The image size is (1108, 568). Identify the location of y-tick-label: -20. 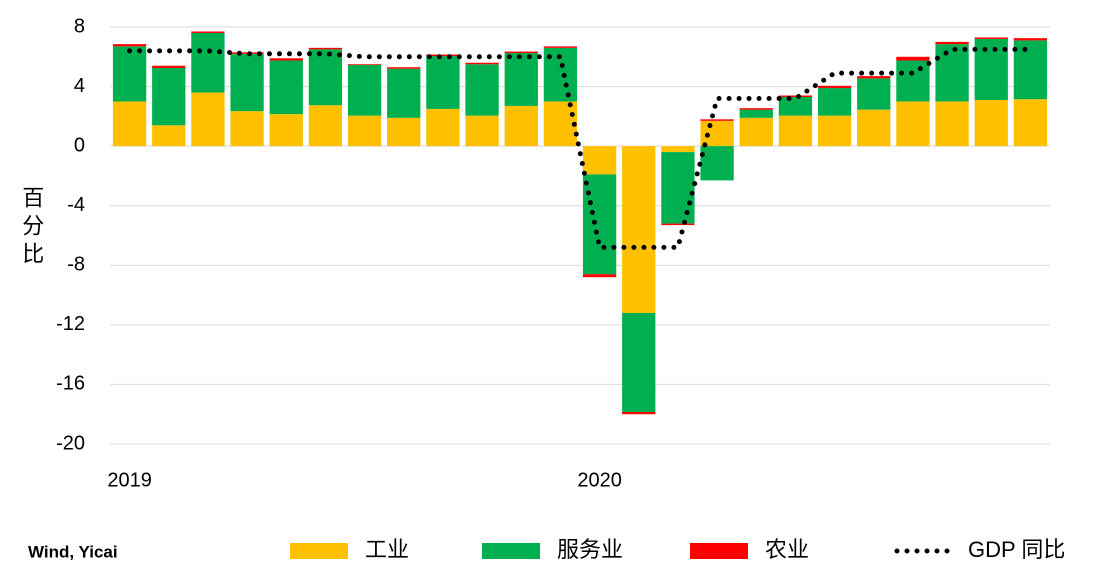
(70, 443).